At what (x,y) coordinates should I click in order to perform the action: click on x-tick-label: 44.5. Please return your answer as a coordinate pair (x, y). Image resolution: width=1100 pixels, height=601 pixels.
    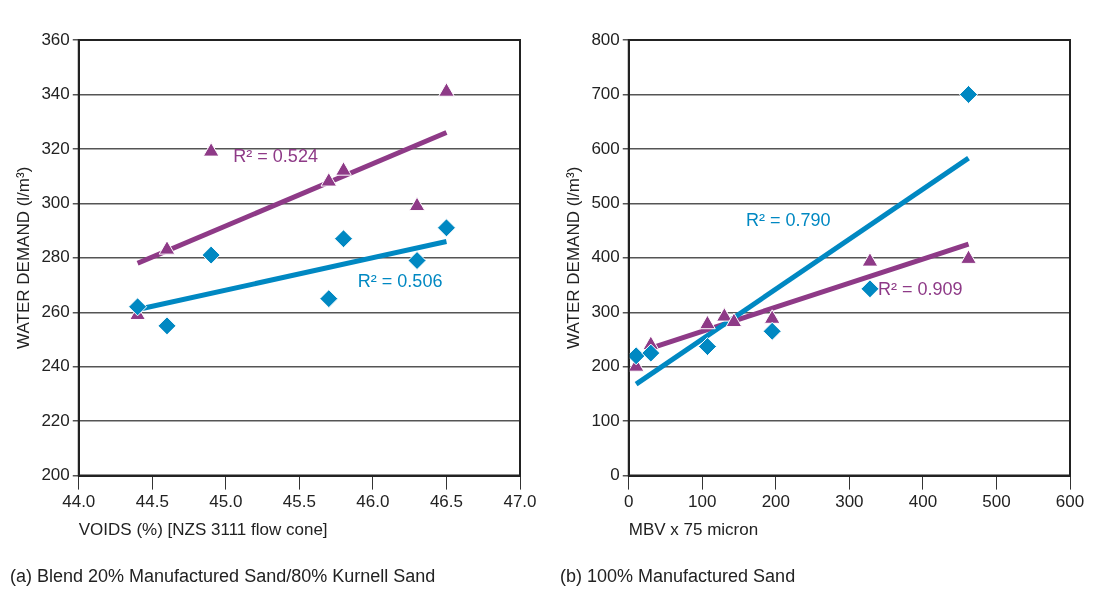
    Looking at the image, I should click on (152, 502).